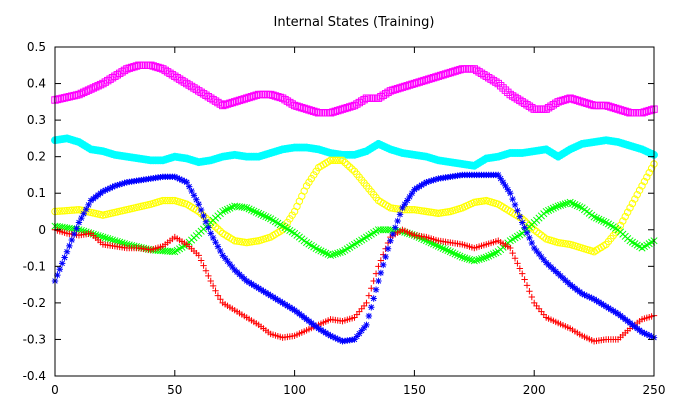 This screenshot has height=406, width=676. I want to click on y-tick-label: -0.3, so click(34, 339).